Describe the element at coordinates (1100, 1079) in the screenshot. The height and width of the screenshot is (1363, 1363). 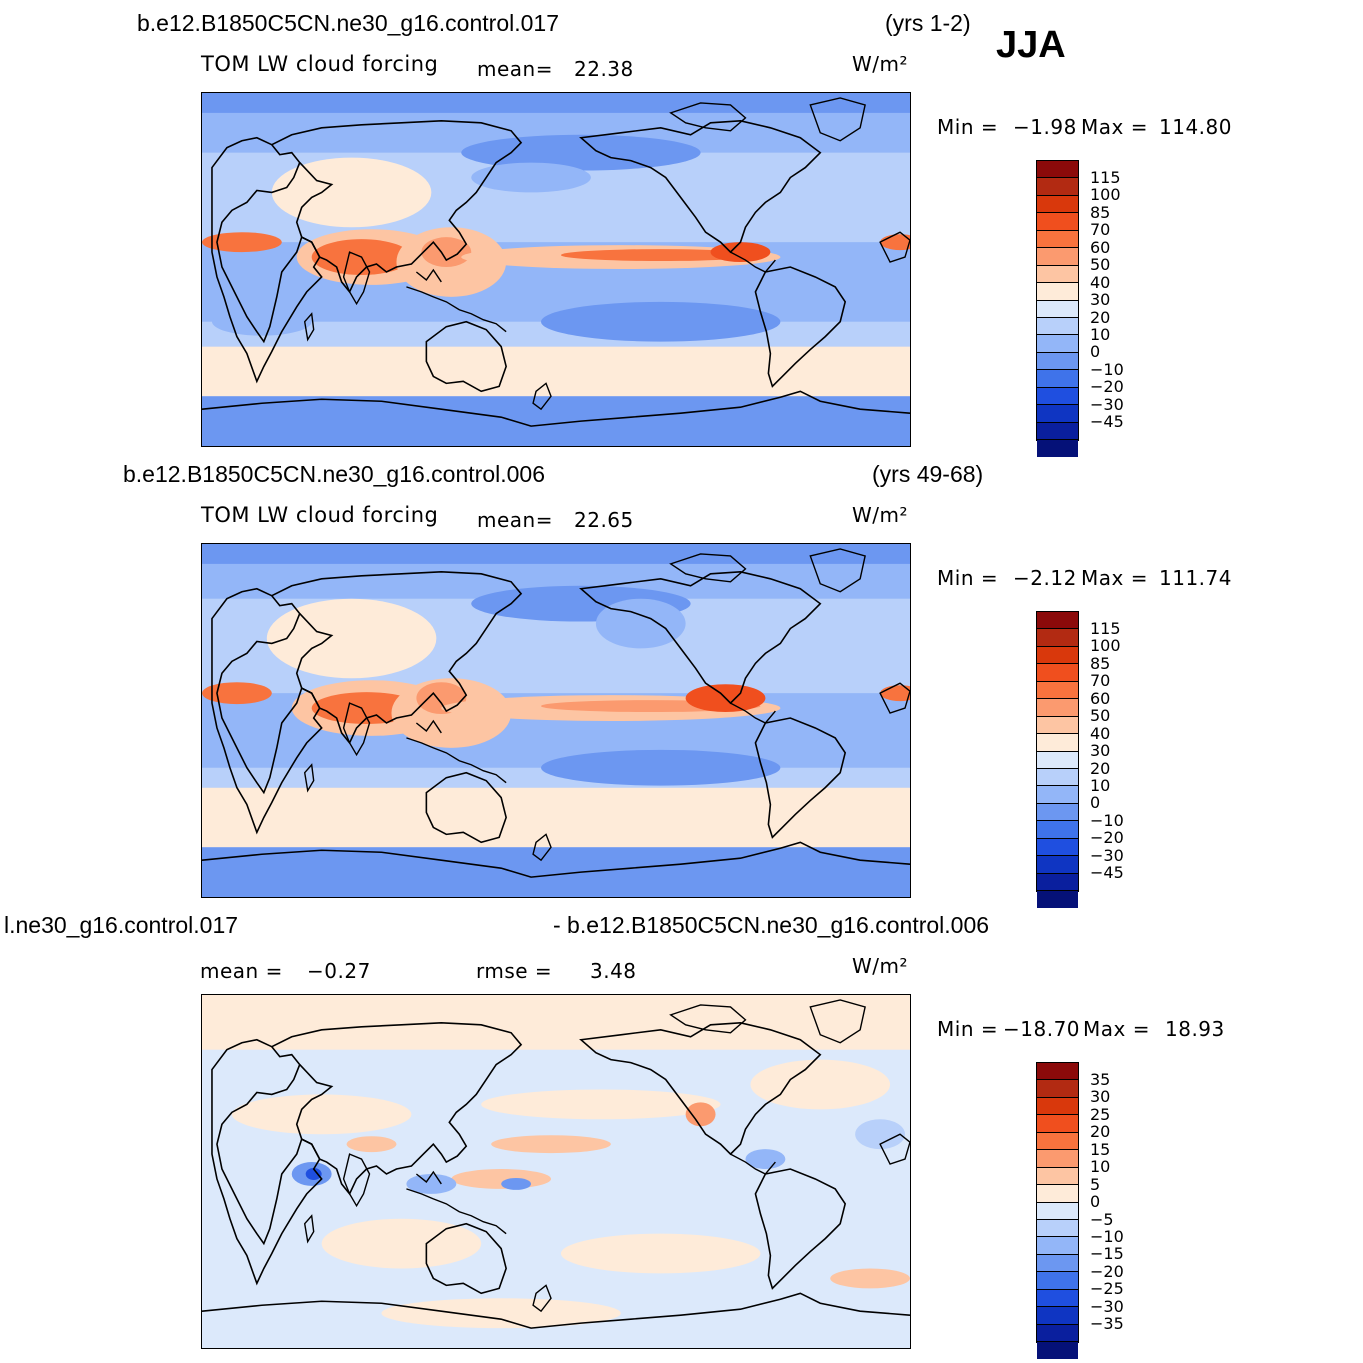
I see `colorbar-tick-label: 35` at that location.